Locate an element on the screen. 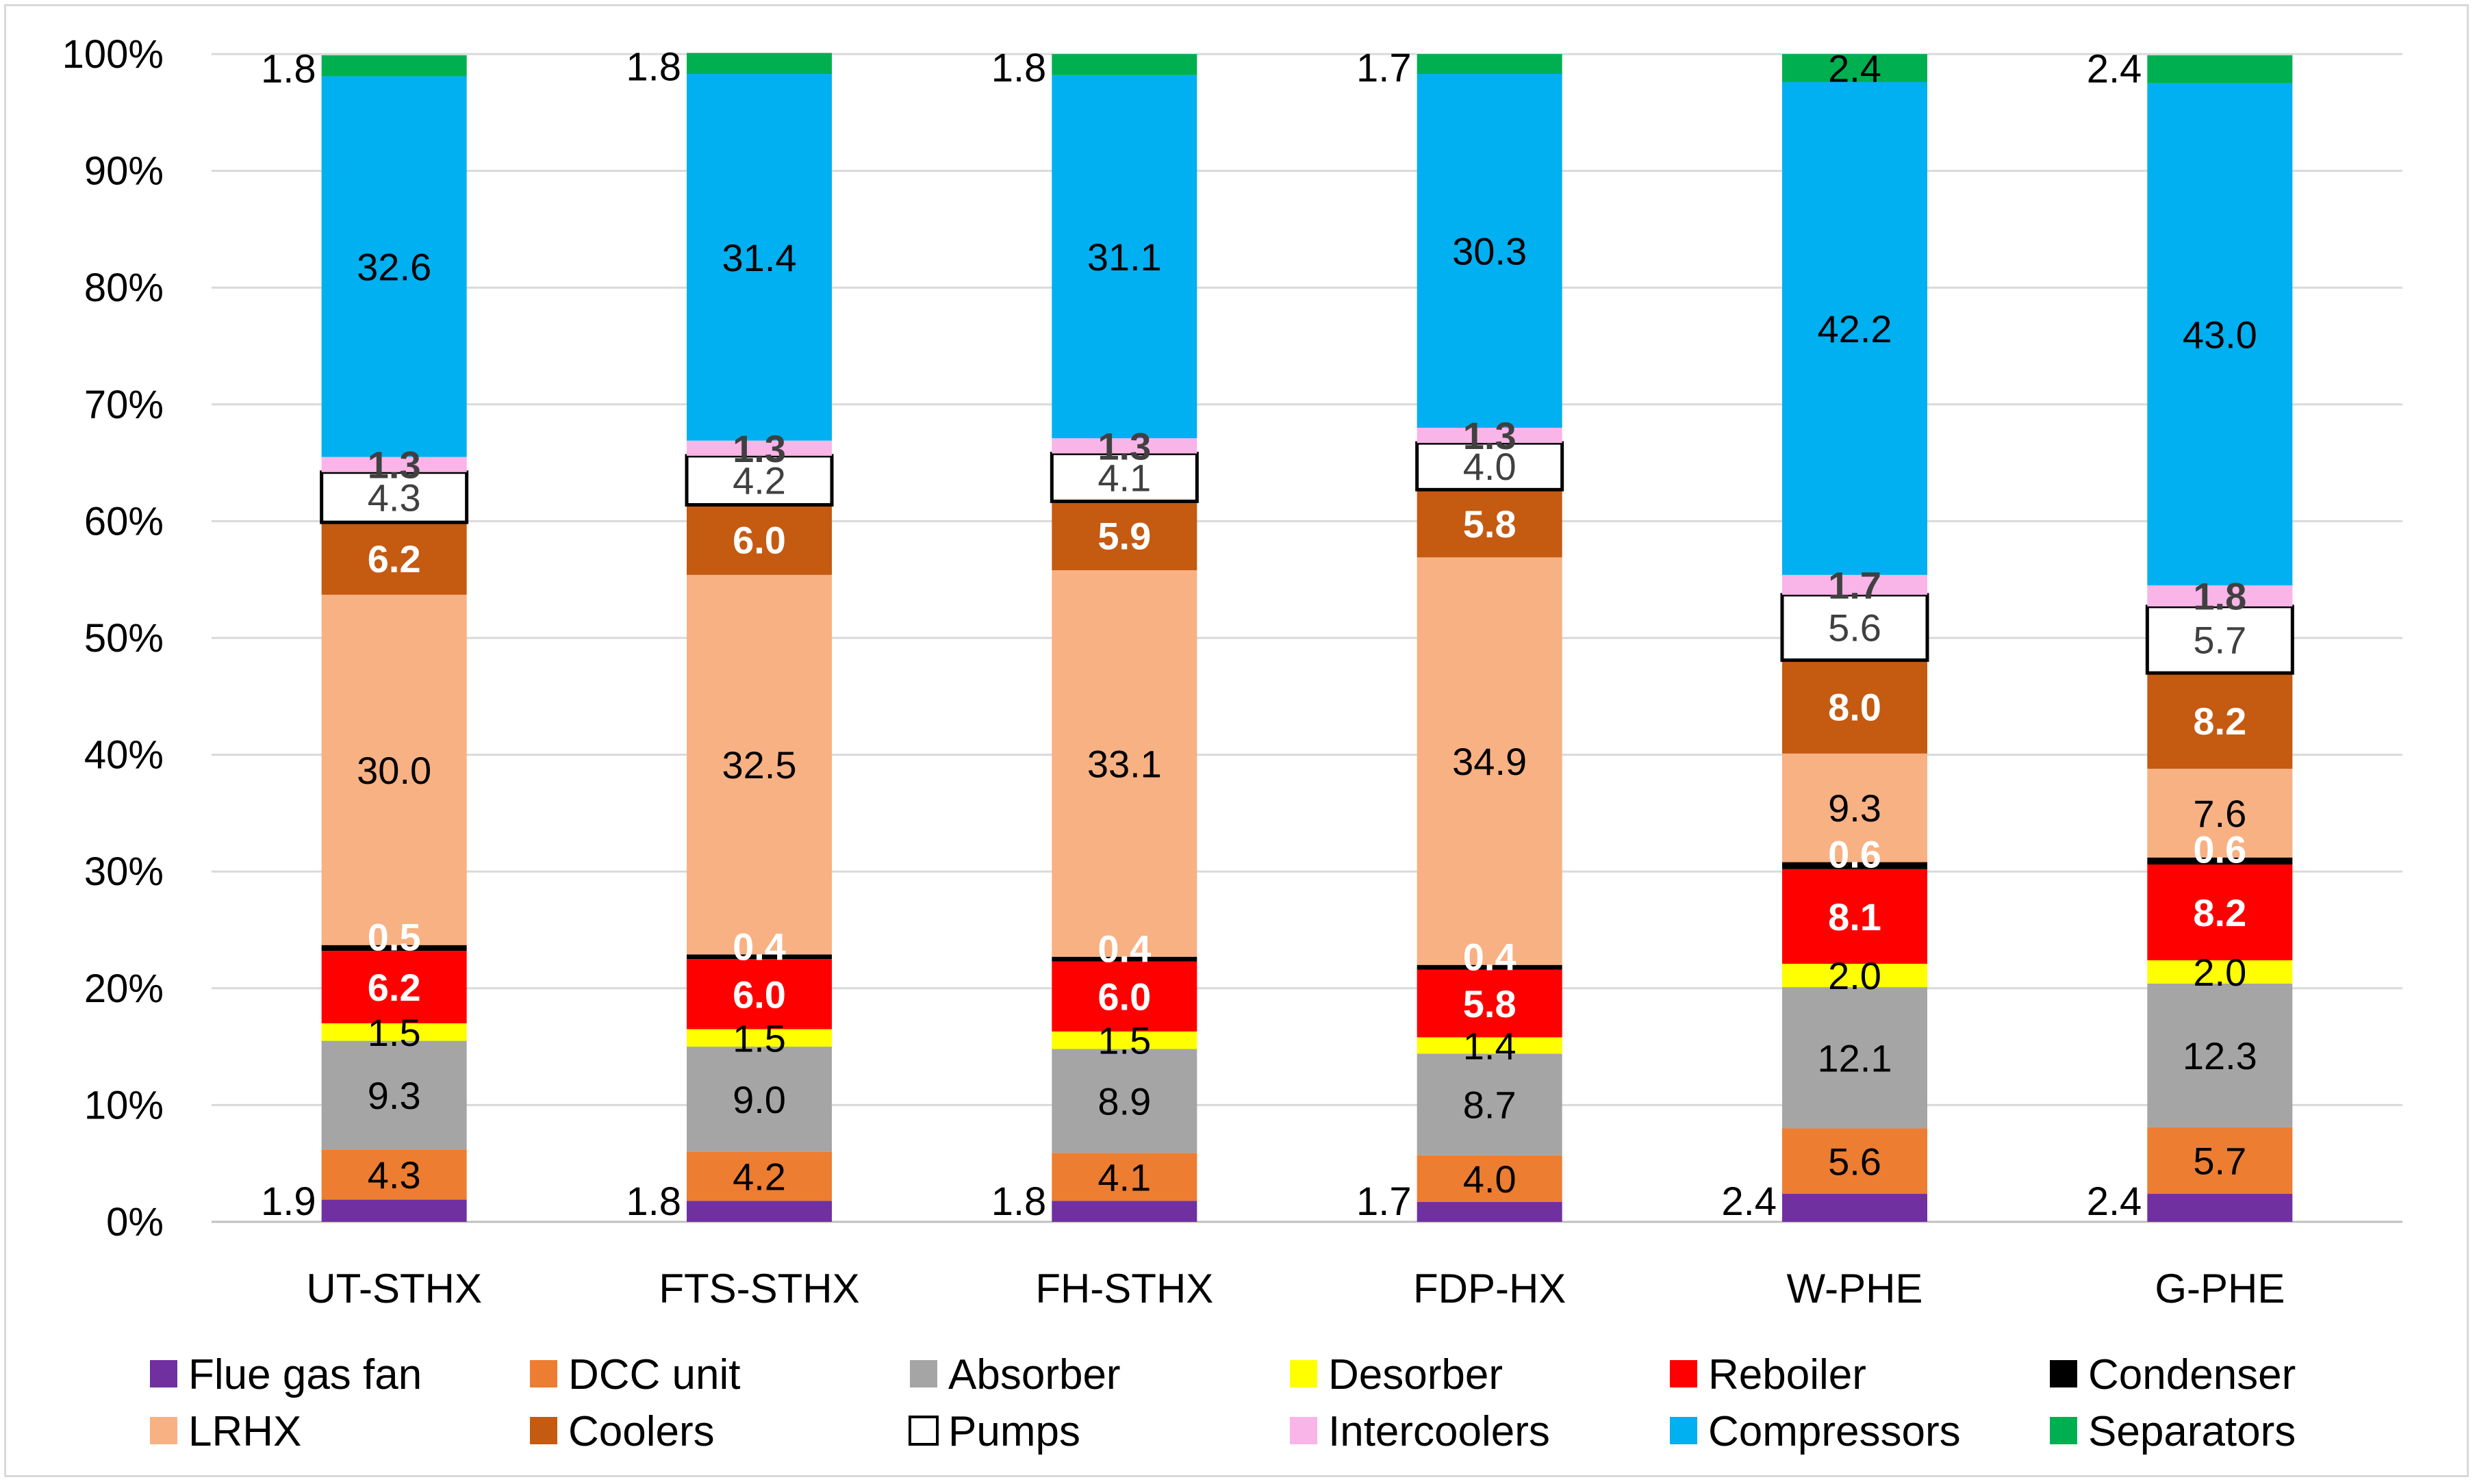  legend-item-compressors: Compressors is located at coordinates (1816, 1432).